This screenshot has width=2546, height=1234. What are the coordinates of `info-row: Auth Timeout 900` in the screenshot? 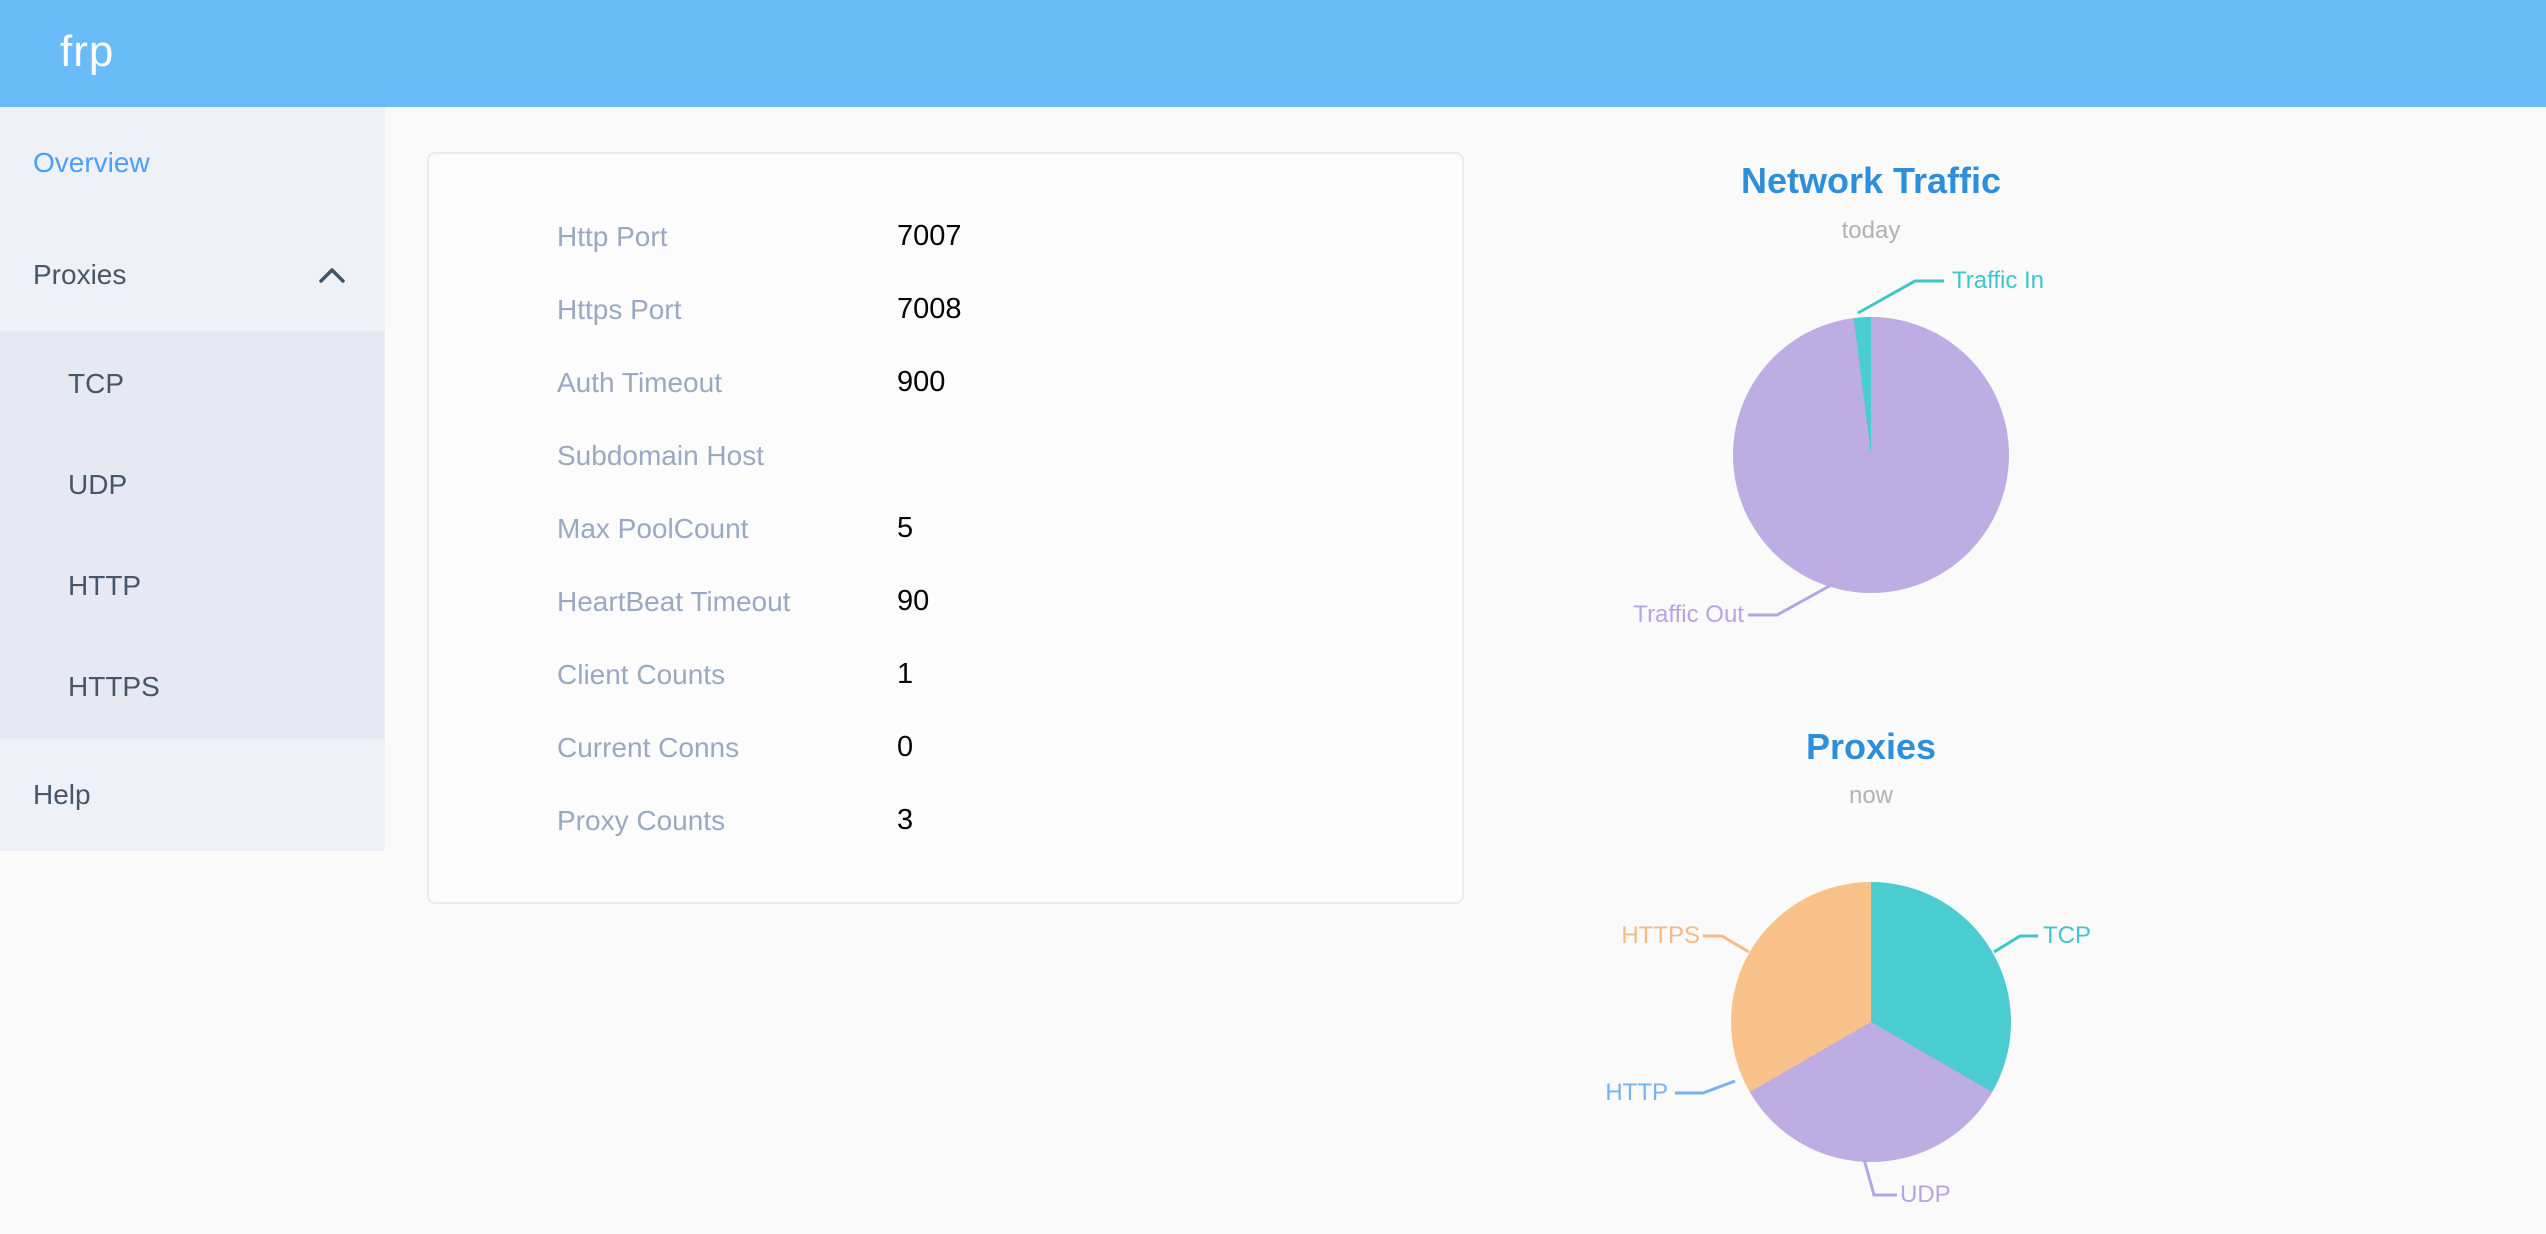 It's located at (945, 382).